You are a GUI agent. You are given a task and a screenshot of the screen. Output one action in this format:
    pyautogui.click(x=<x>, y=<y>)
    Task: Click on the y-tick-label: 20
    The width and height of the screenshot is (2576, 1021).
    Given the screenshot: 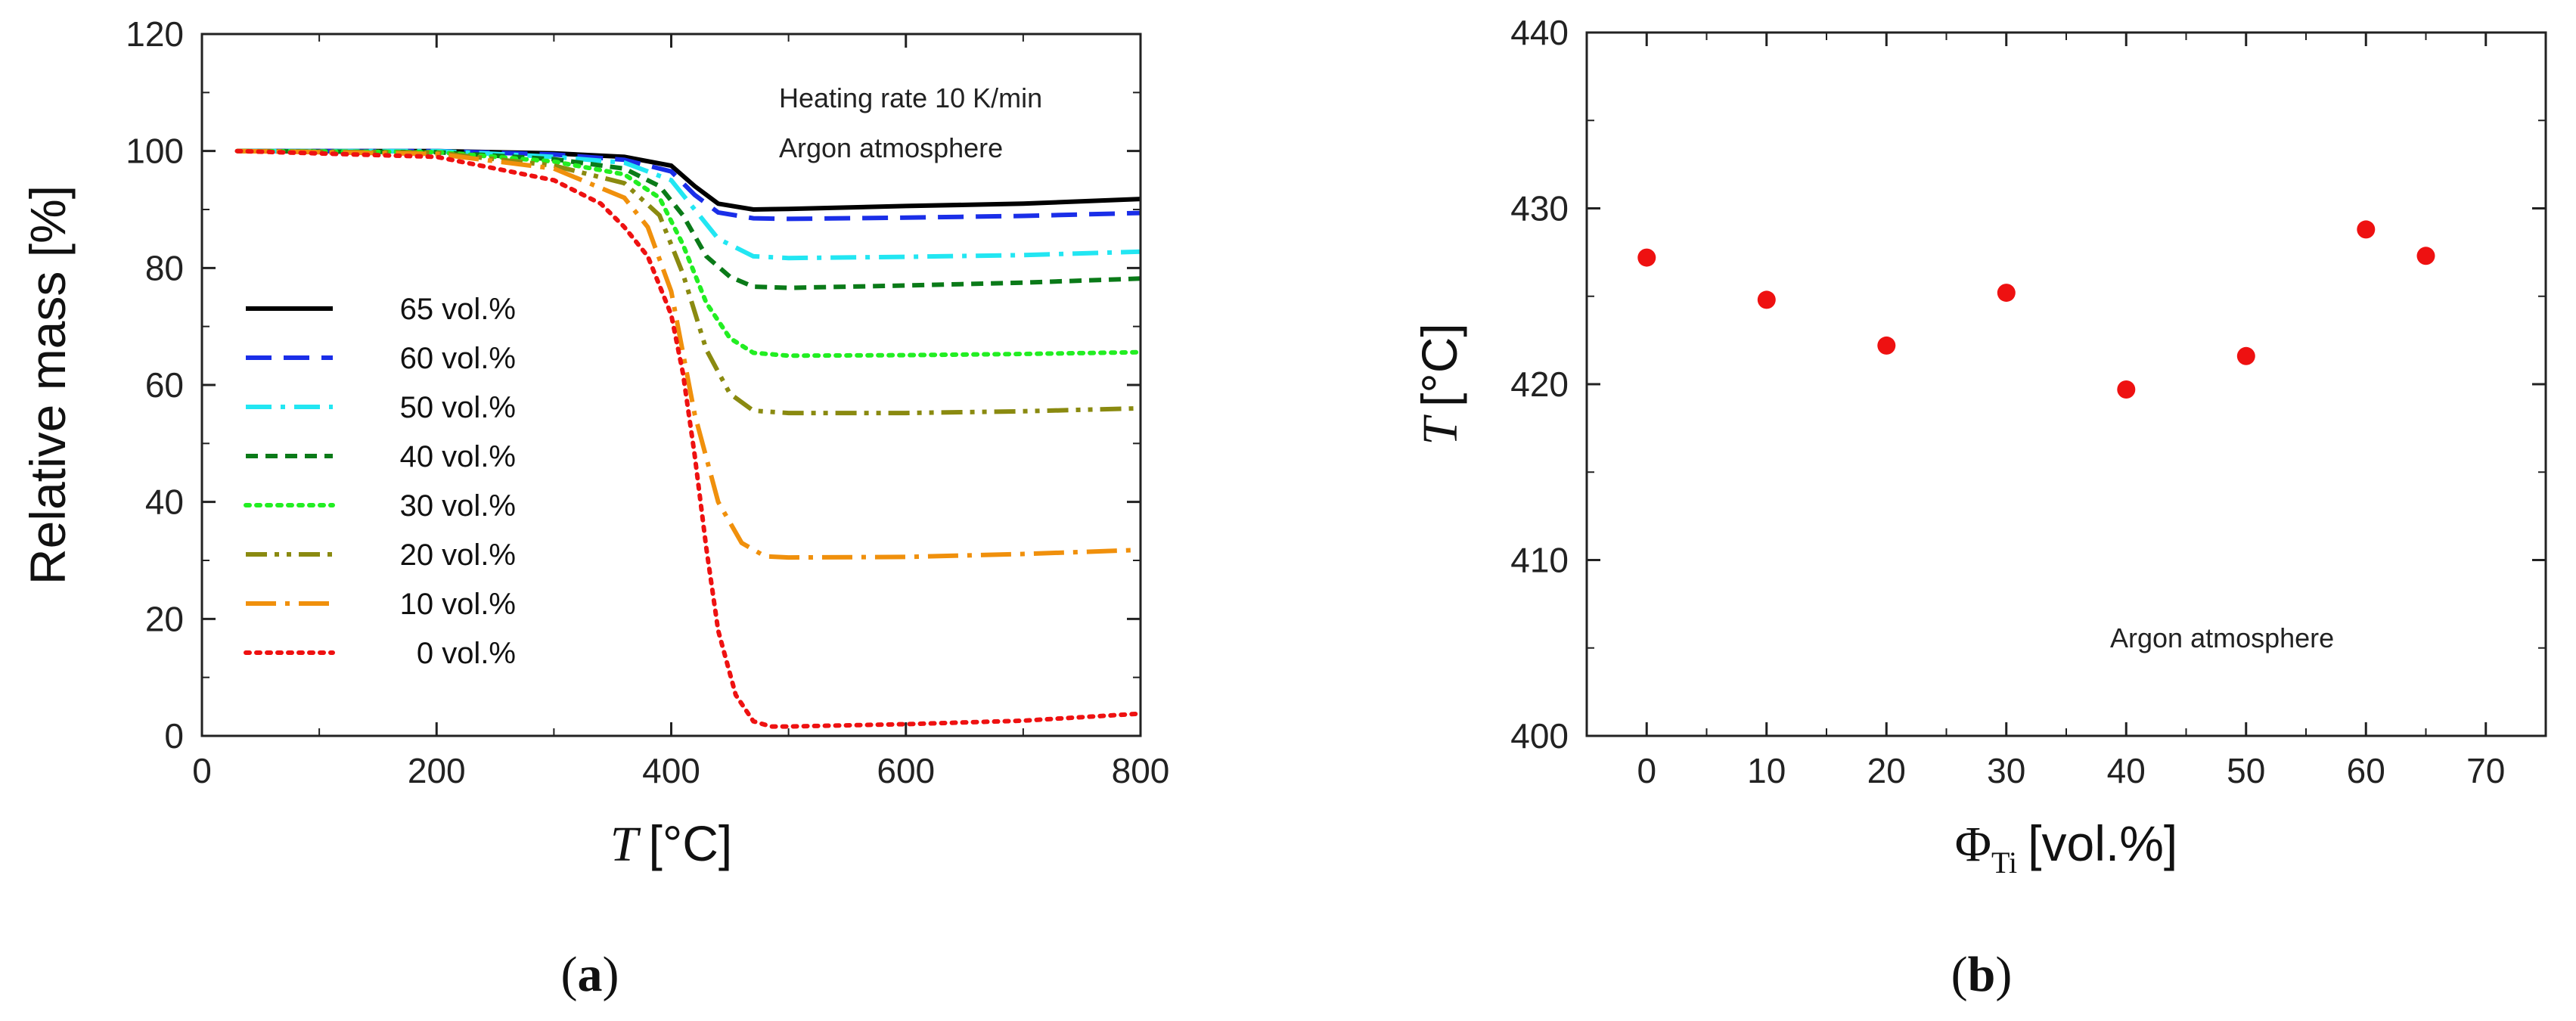 What is the action you would take?
    pyautogui.click(x=164, y=618)
    